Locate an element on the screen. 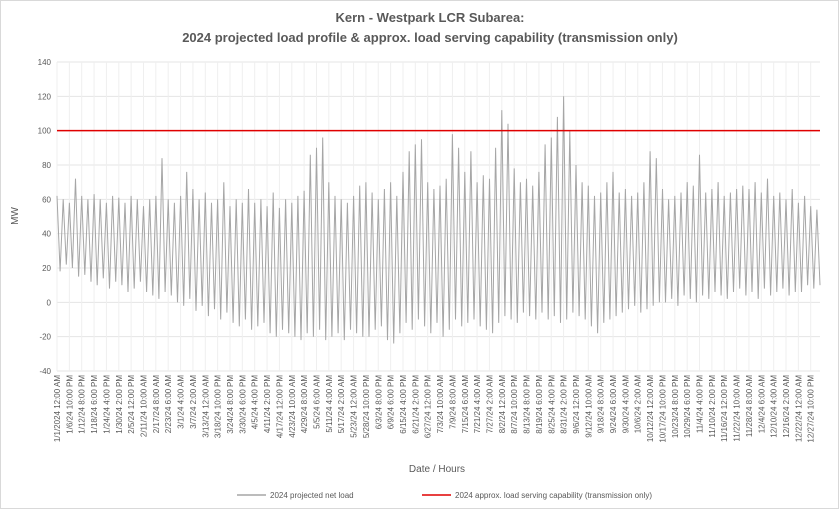 The width and height of the screenshot is (839, 509). x-tick-label: 4/17/24 12:00 PM is located at coordinates (279, 406).